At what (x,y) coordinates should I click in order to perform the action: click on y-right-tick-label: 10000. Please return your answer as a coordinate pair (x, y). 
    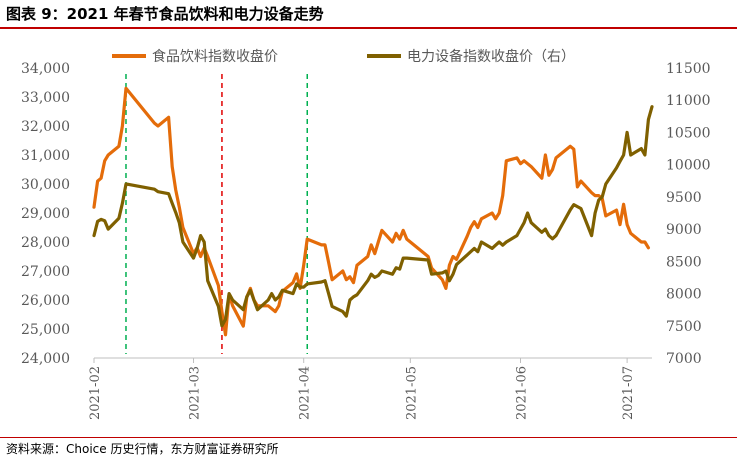
    Looking at the image, I should click on (688, 166).